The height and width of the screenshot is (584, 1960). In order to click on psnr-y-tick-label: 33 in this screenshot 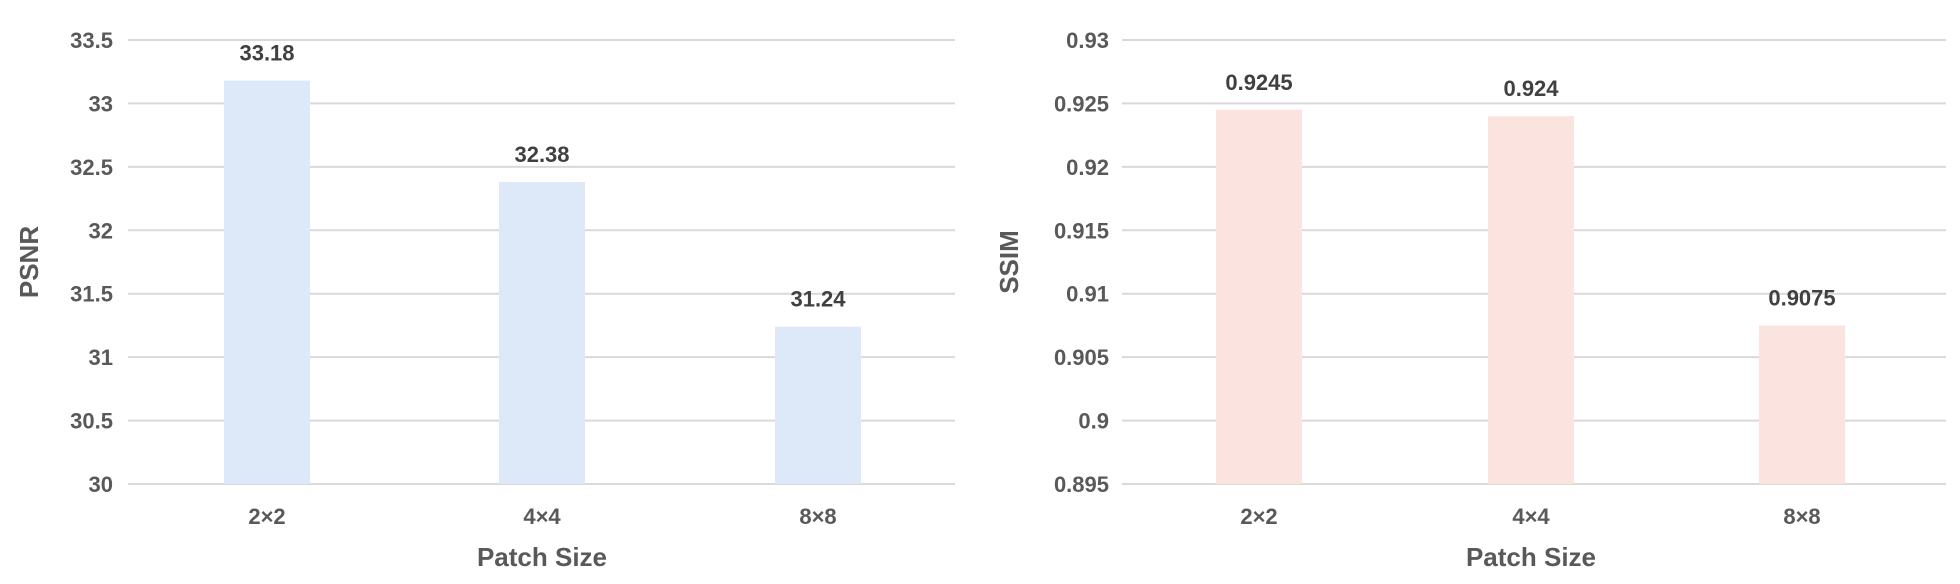, I will do `click(101, 103)`.